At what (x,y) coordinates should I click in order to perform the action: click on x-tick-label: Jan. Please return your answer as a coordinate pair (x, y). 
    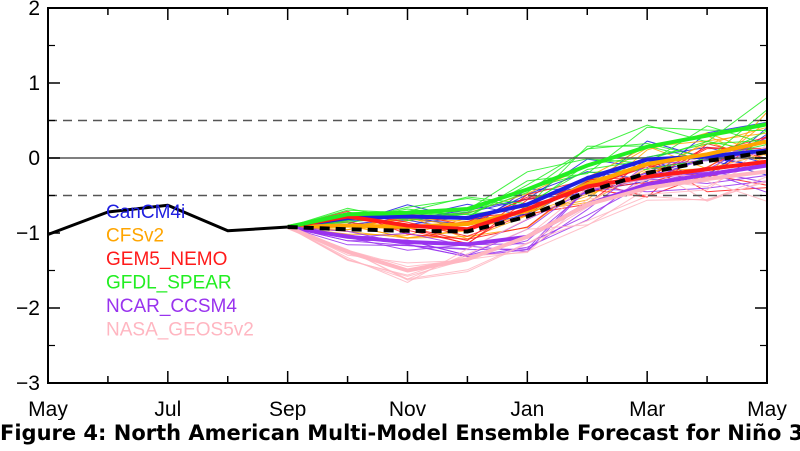
    Looking at the image, I should click on (527, 409).